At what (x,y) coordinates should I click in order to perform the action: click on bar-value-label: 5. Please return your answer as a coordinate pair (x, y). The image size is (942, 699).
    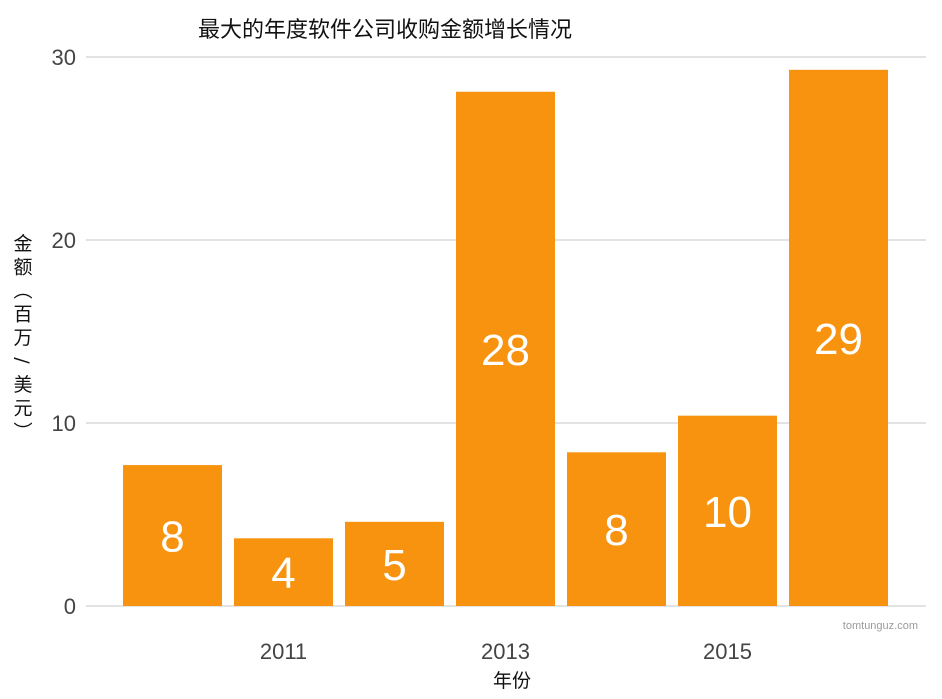
    Looking at the image, I should click on (394, 565).